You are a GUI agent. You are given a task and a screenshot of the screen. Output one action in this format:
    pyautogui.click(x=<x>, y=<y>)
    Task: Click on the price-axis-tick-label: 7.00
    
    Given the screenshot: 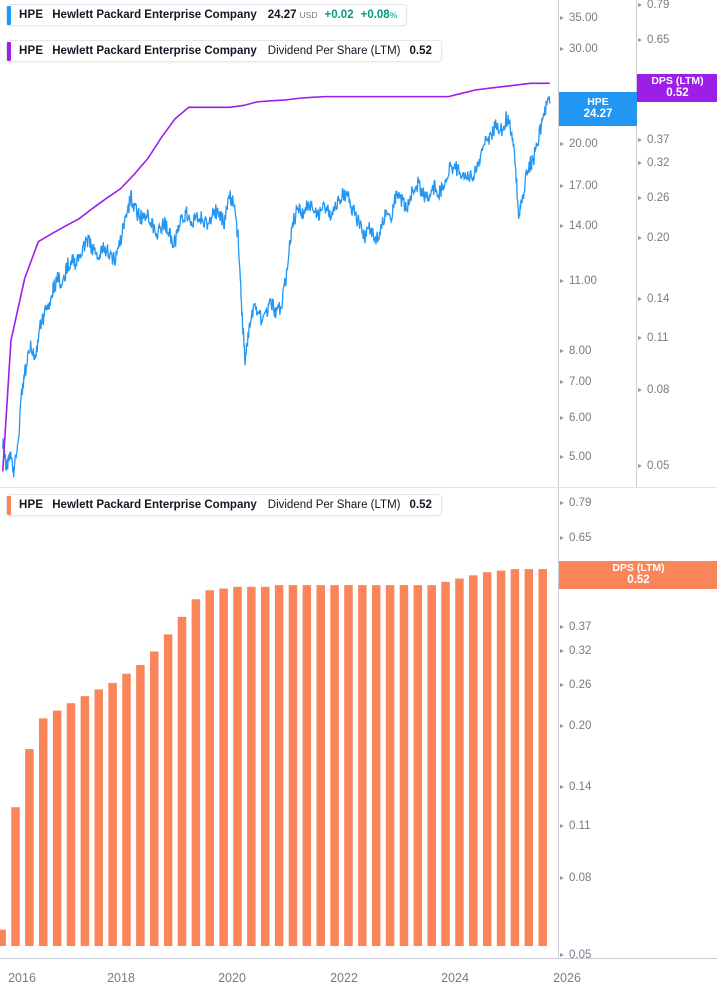 What is the action you would take?
    pyautogui.click(x=580, y=382)
    